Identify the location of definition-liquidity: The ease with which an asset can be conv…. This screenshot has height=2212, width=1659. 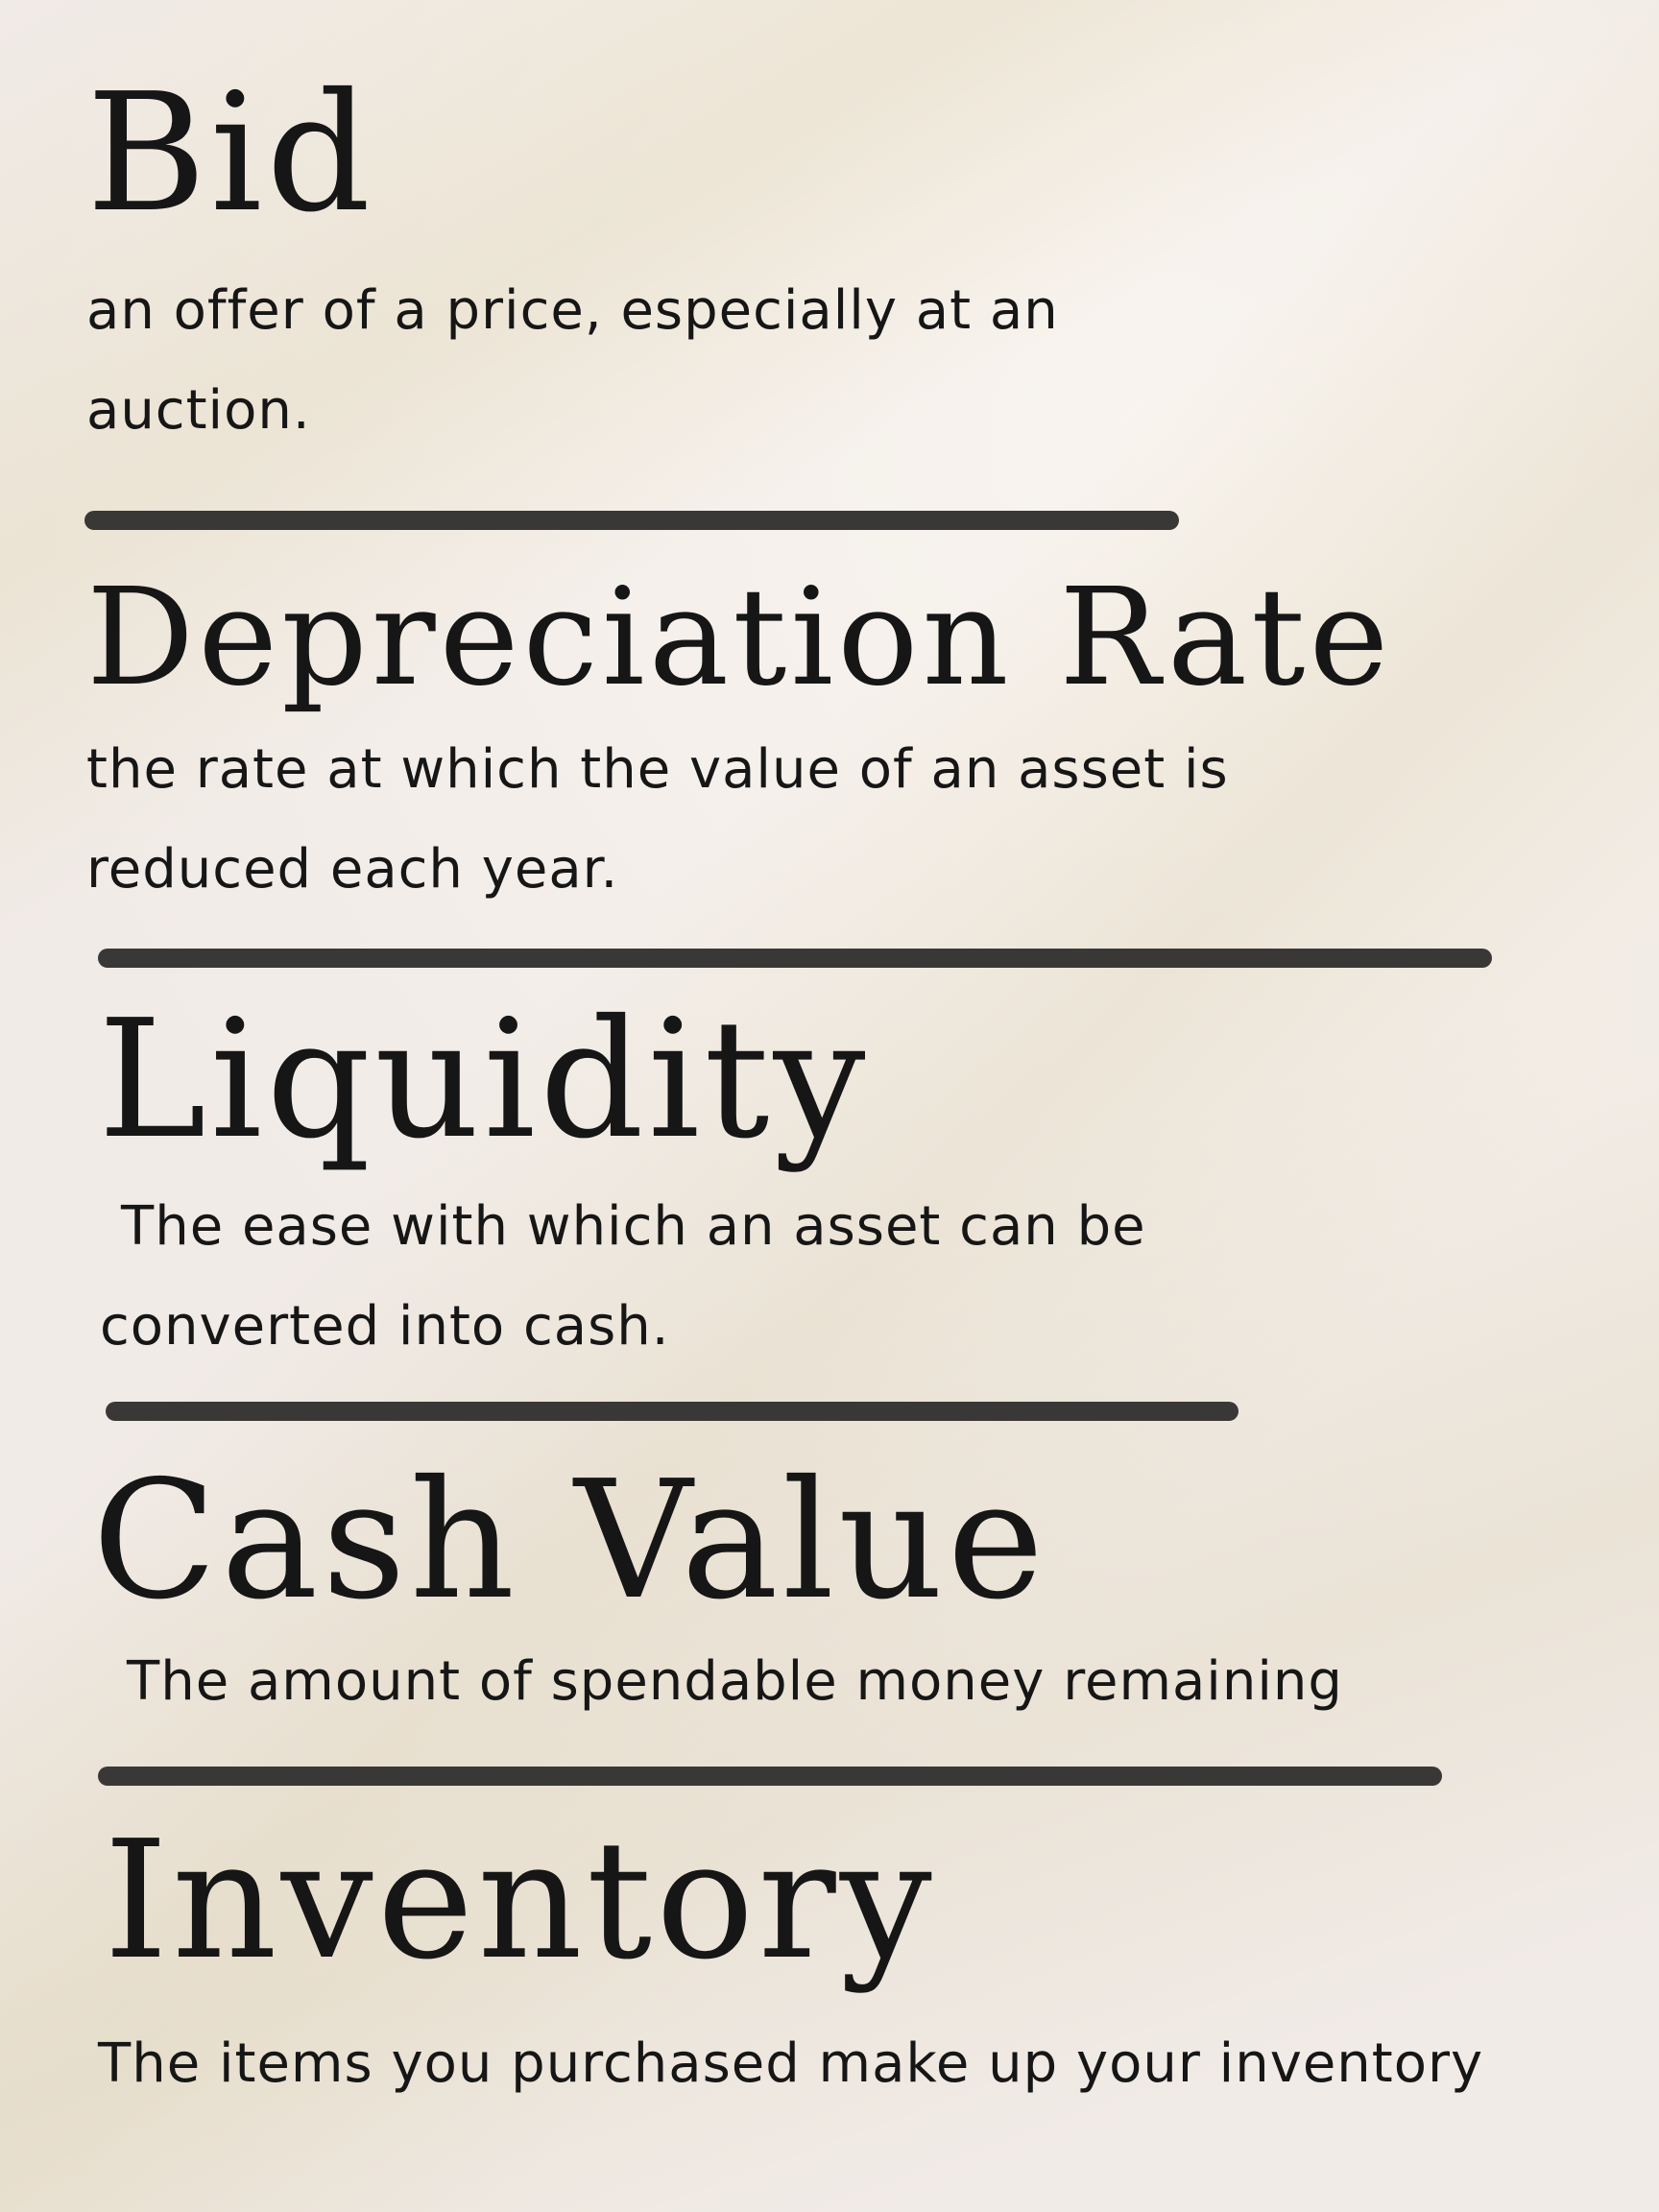
(623, 1276).